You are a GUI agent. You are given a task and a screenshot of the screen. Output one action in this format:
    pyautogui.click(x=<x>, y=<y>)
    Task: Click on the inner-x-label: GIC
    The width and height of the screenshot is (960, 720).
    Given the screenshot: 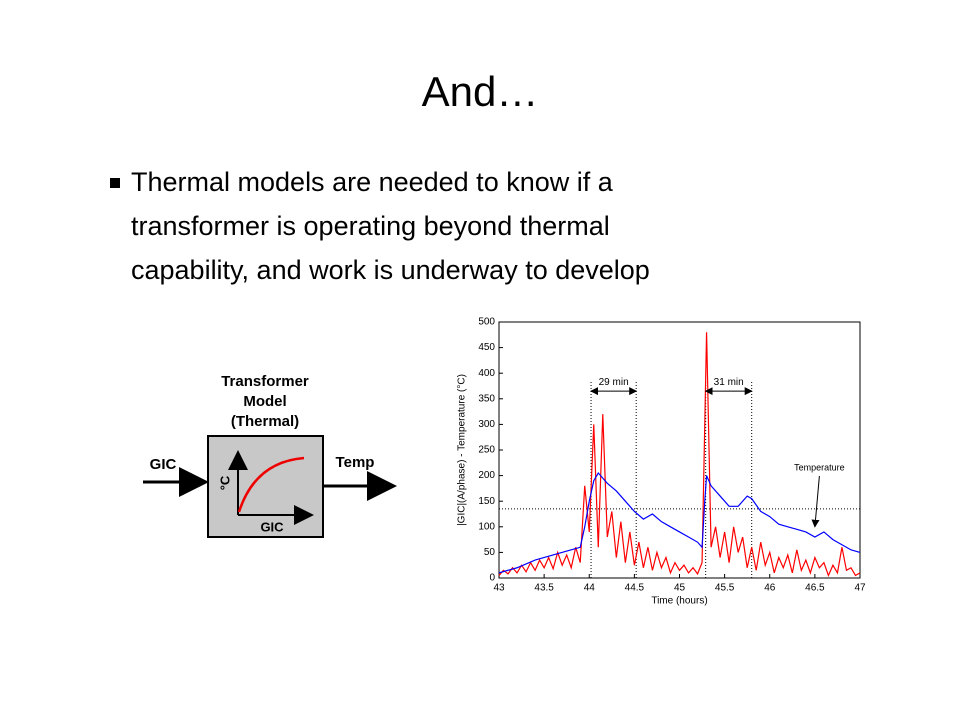 What is the action you would take?
    pyautogui.click(x=272, y=526)
    